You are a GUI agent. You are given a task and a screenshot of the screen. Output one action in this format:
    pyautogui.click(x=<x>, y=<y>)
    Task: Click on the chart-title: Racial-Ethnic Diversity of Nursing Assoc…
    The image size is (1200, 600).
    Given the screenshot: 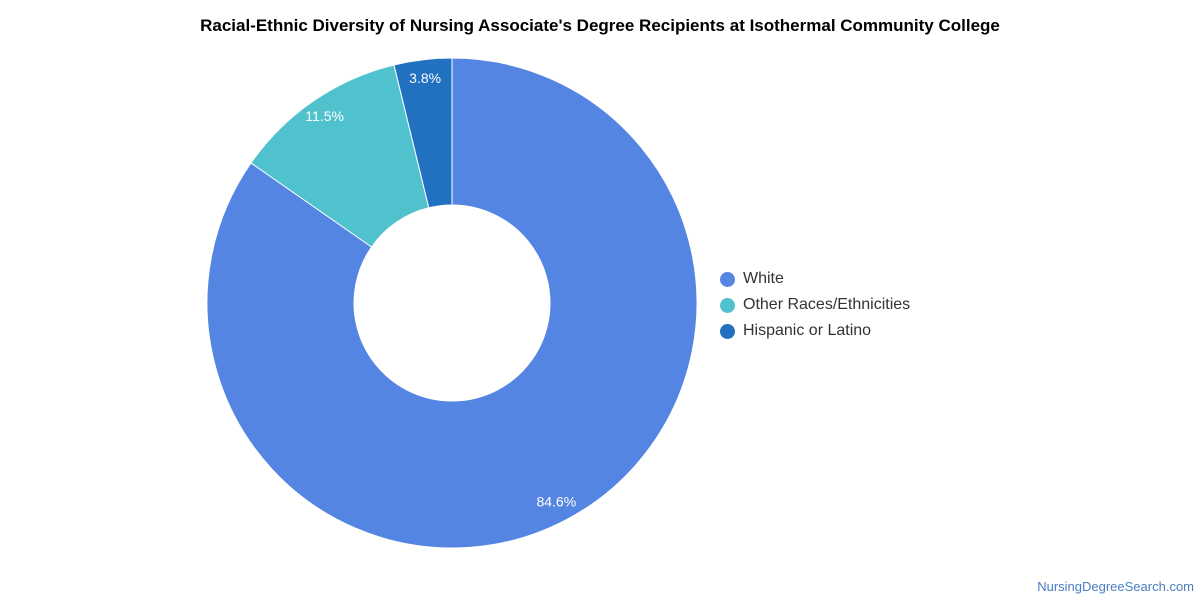 What is the action you would take?
    pyautogui.click(x=600, y=25)
    